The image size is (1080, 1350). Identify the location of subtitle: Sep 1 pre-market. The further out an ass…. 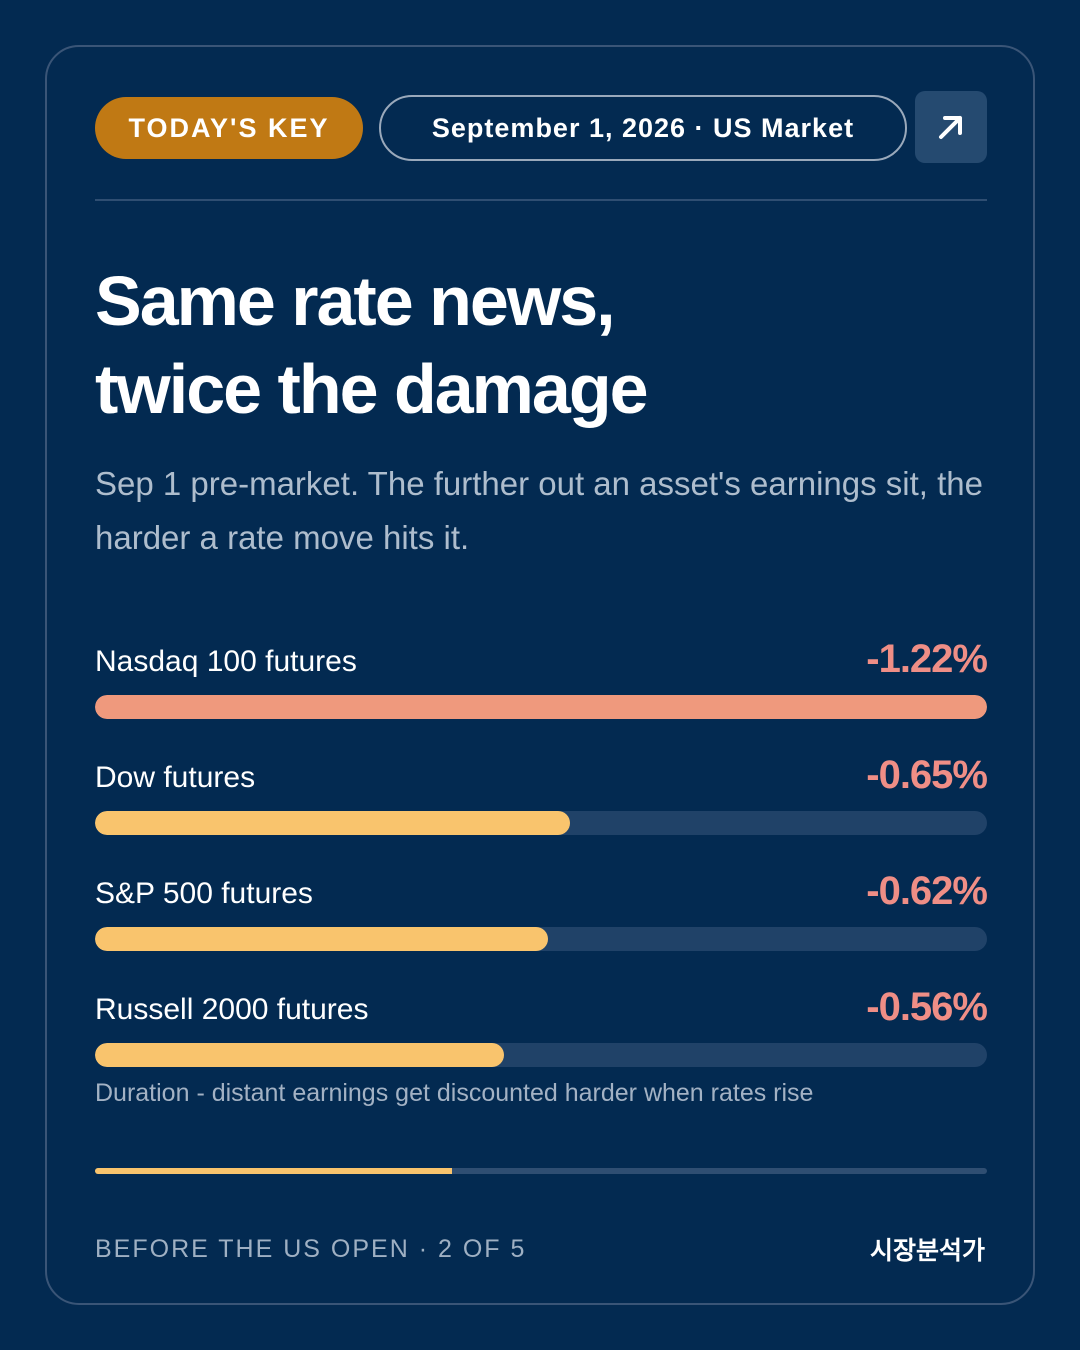
(539, 510).